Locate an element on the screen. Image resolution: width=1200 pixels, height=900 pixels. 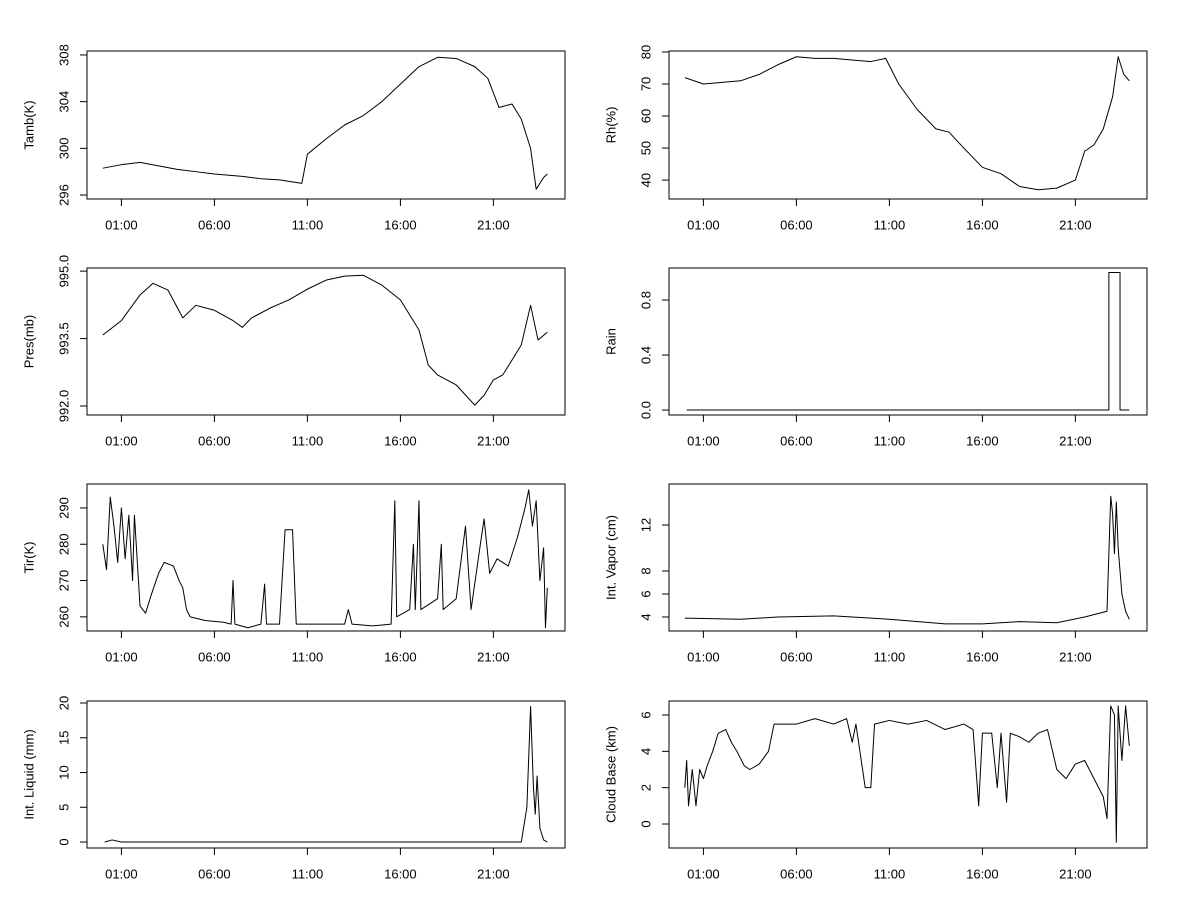
y-axis-label: Rain is located at coordinates (610, 341).